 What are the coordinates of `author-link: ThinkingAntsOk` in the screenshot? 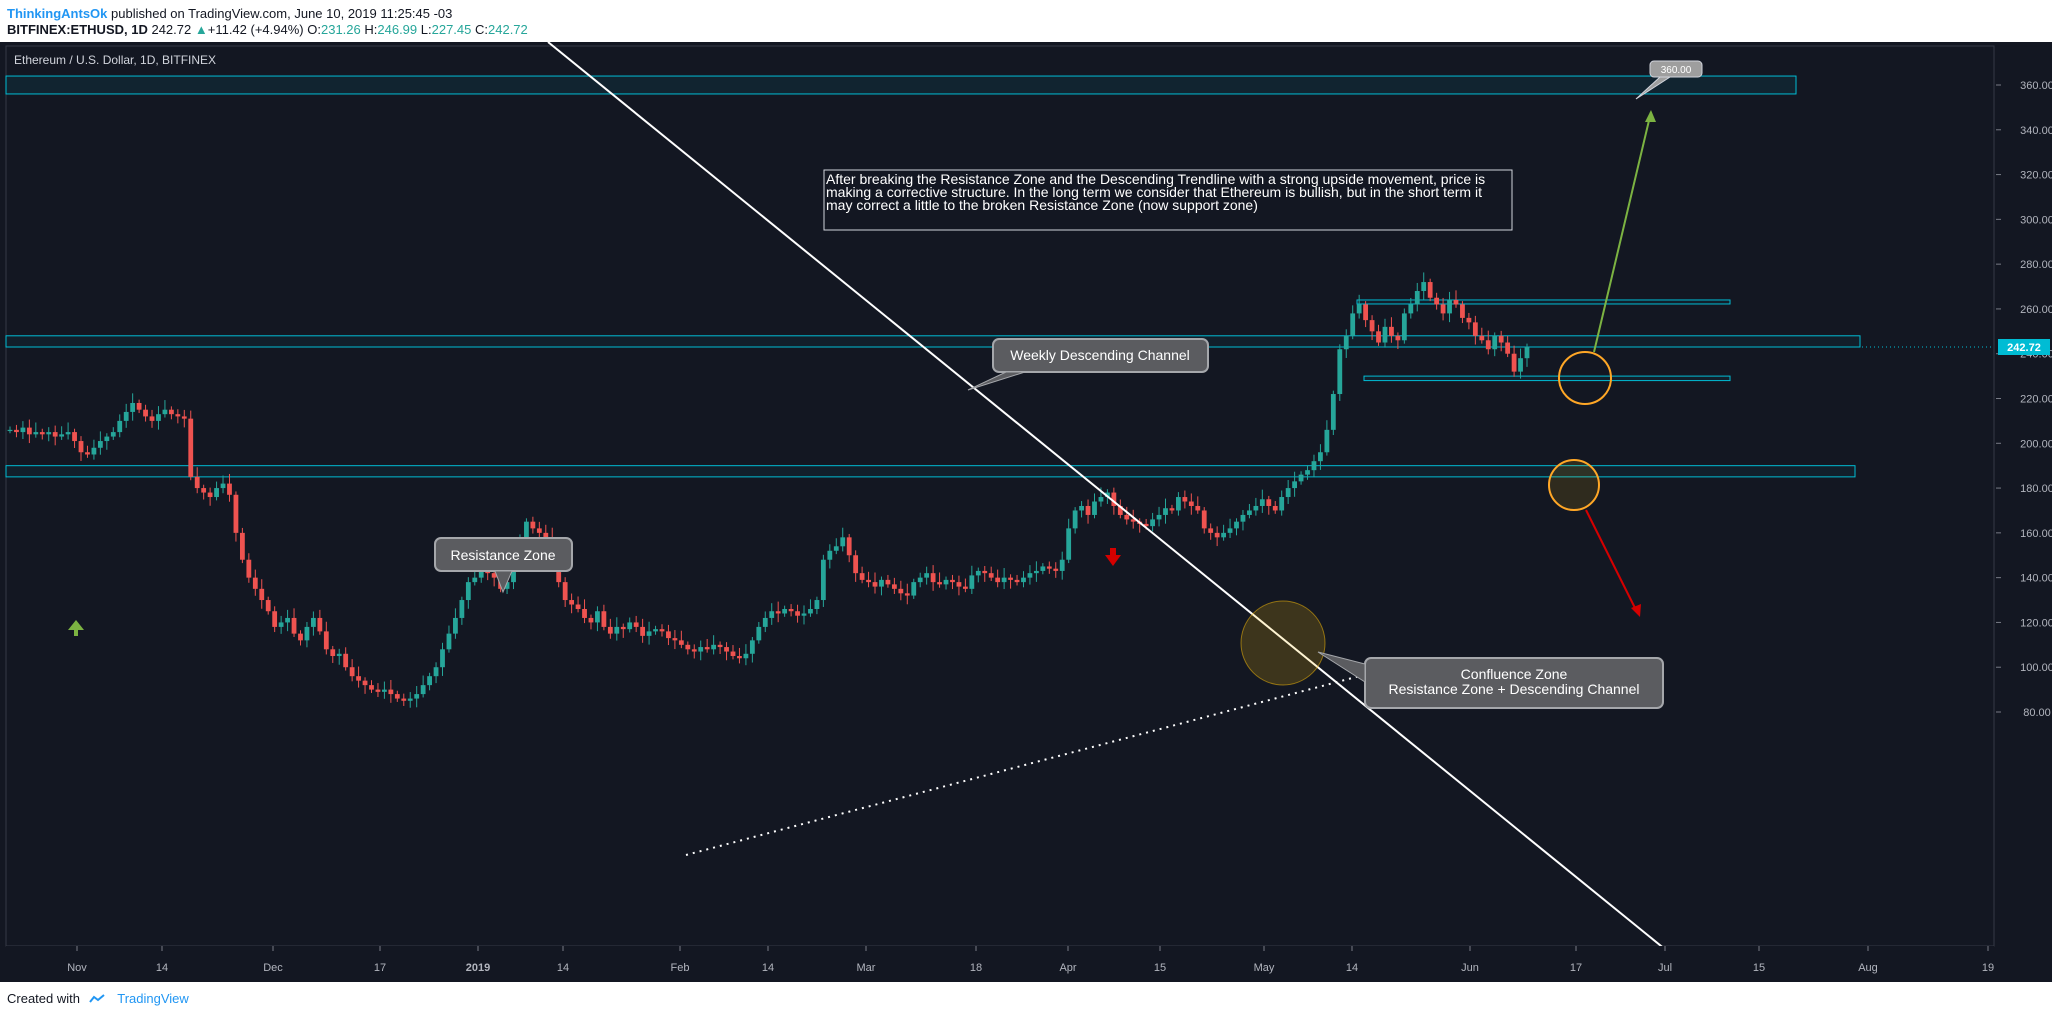 It's located at (57, 13).